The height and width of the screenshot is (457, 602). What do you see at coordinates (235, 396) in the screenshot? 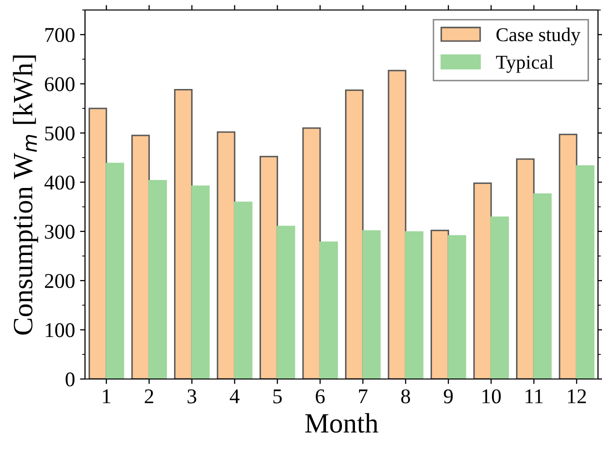
I see `x-tick-label: 4` at bounding box center [235, 396].